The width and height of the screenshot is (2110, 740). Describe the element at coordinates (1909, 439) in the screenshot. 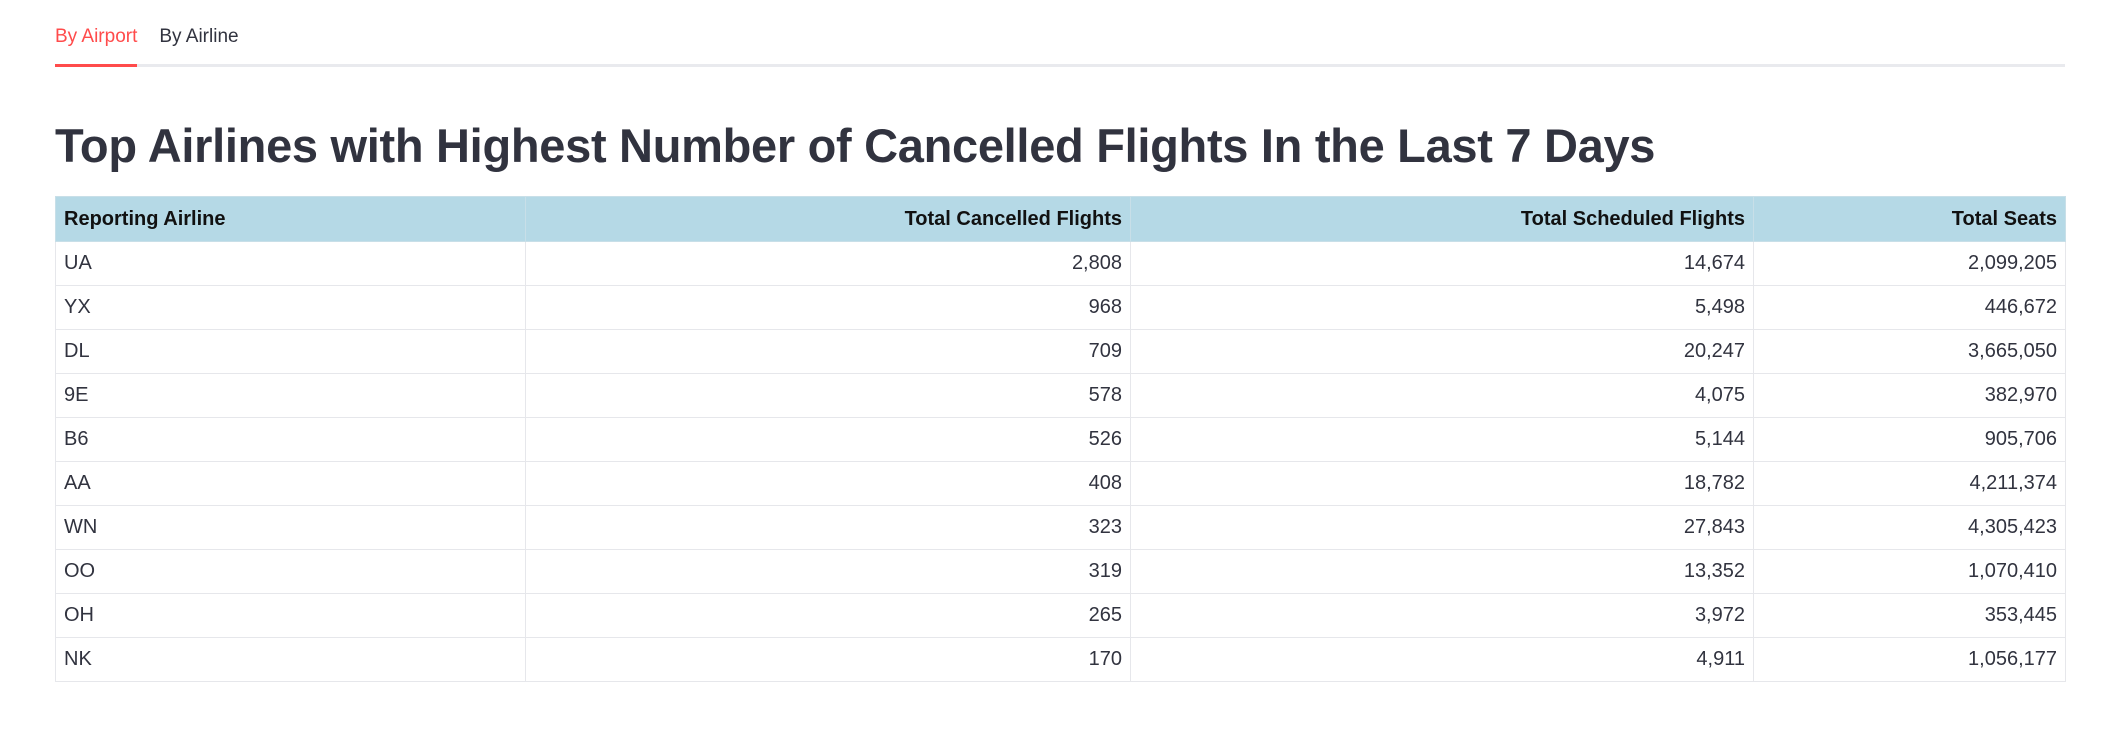

I see `cell-seats: 905,706` at that location.